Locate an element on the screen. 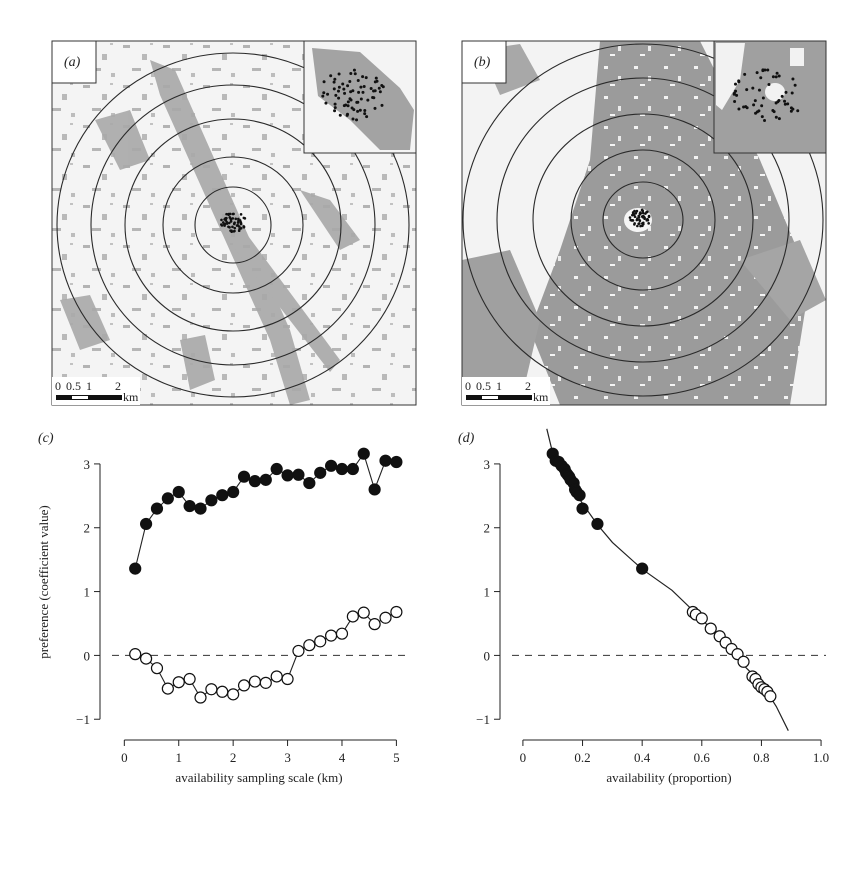 The width and height of the screenshot is (860, 892). y-tick-label: 0 is located at coordinates (87, 655).